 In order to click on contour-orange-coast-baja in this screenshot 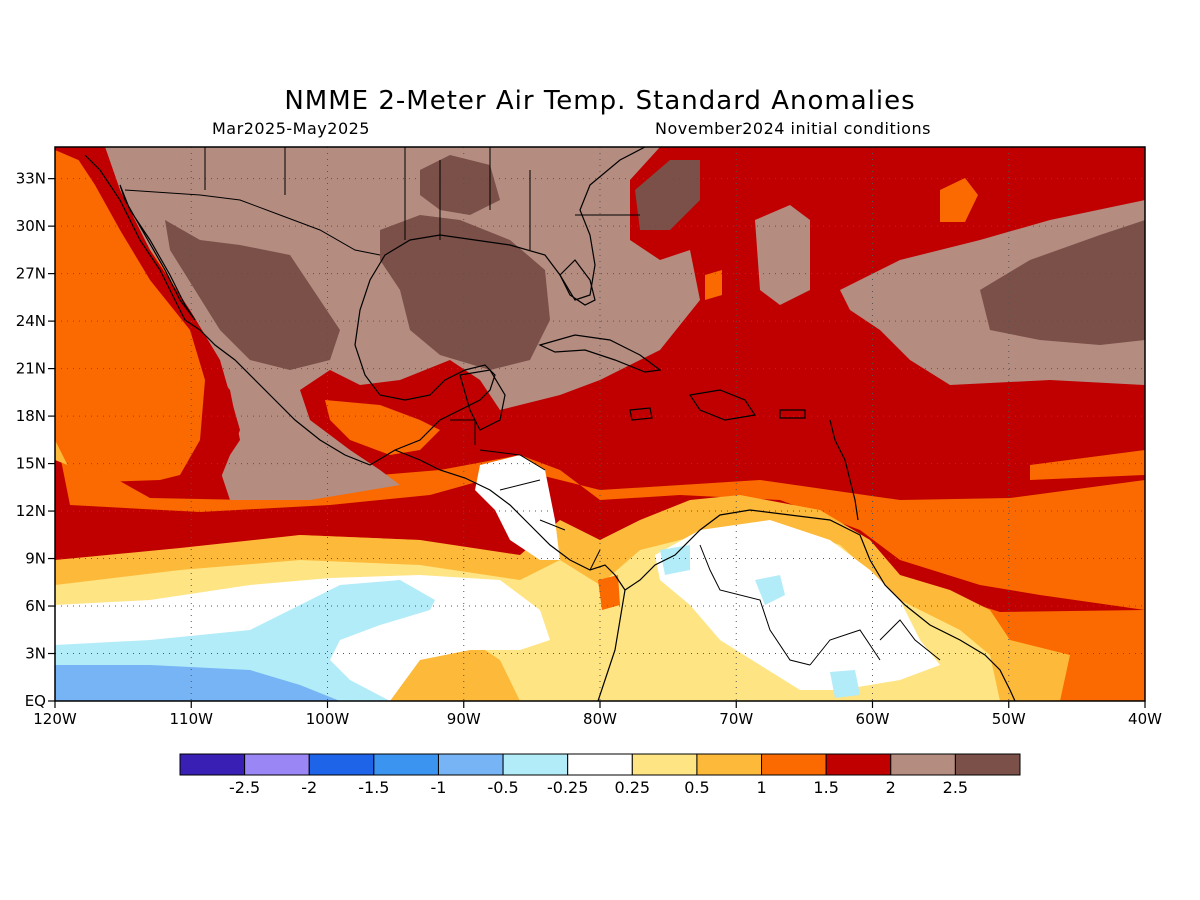, I will do `click(132, 316)`.